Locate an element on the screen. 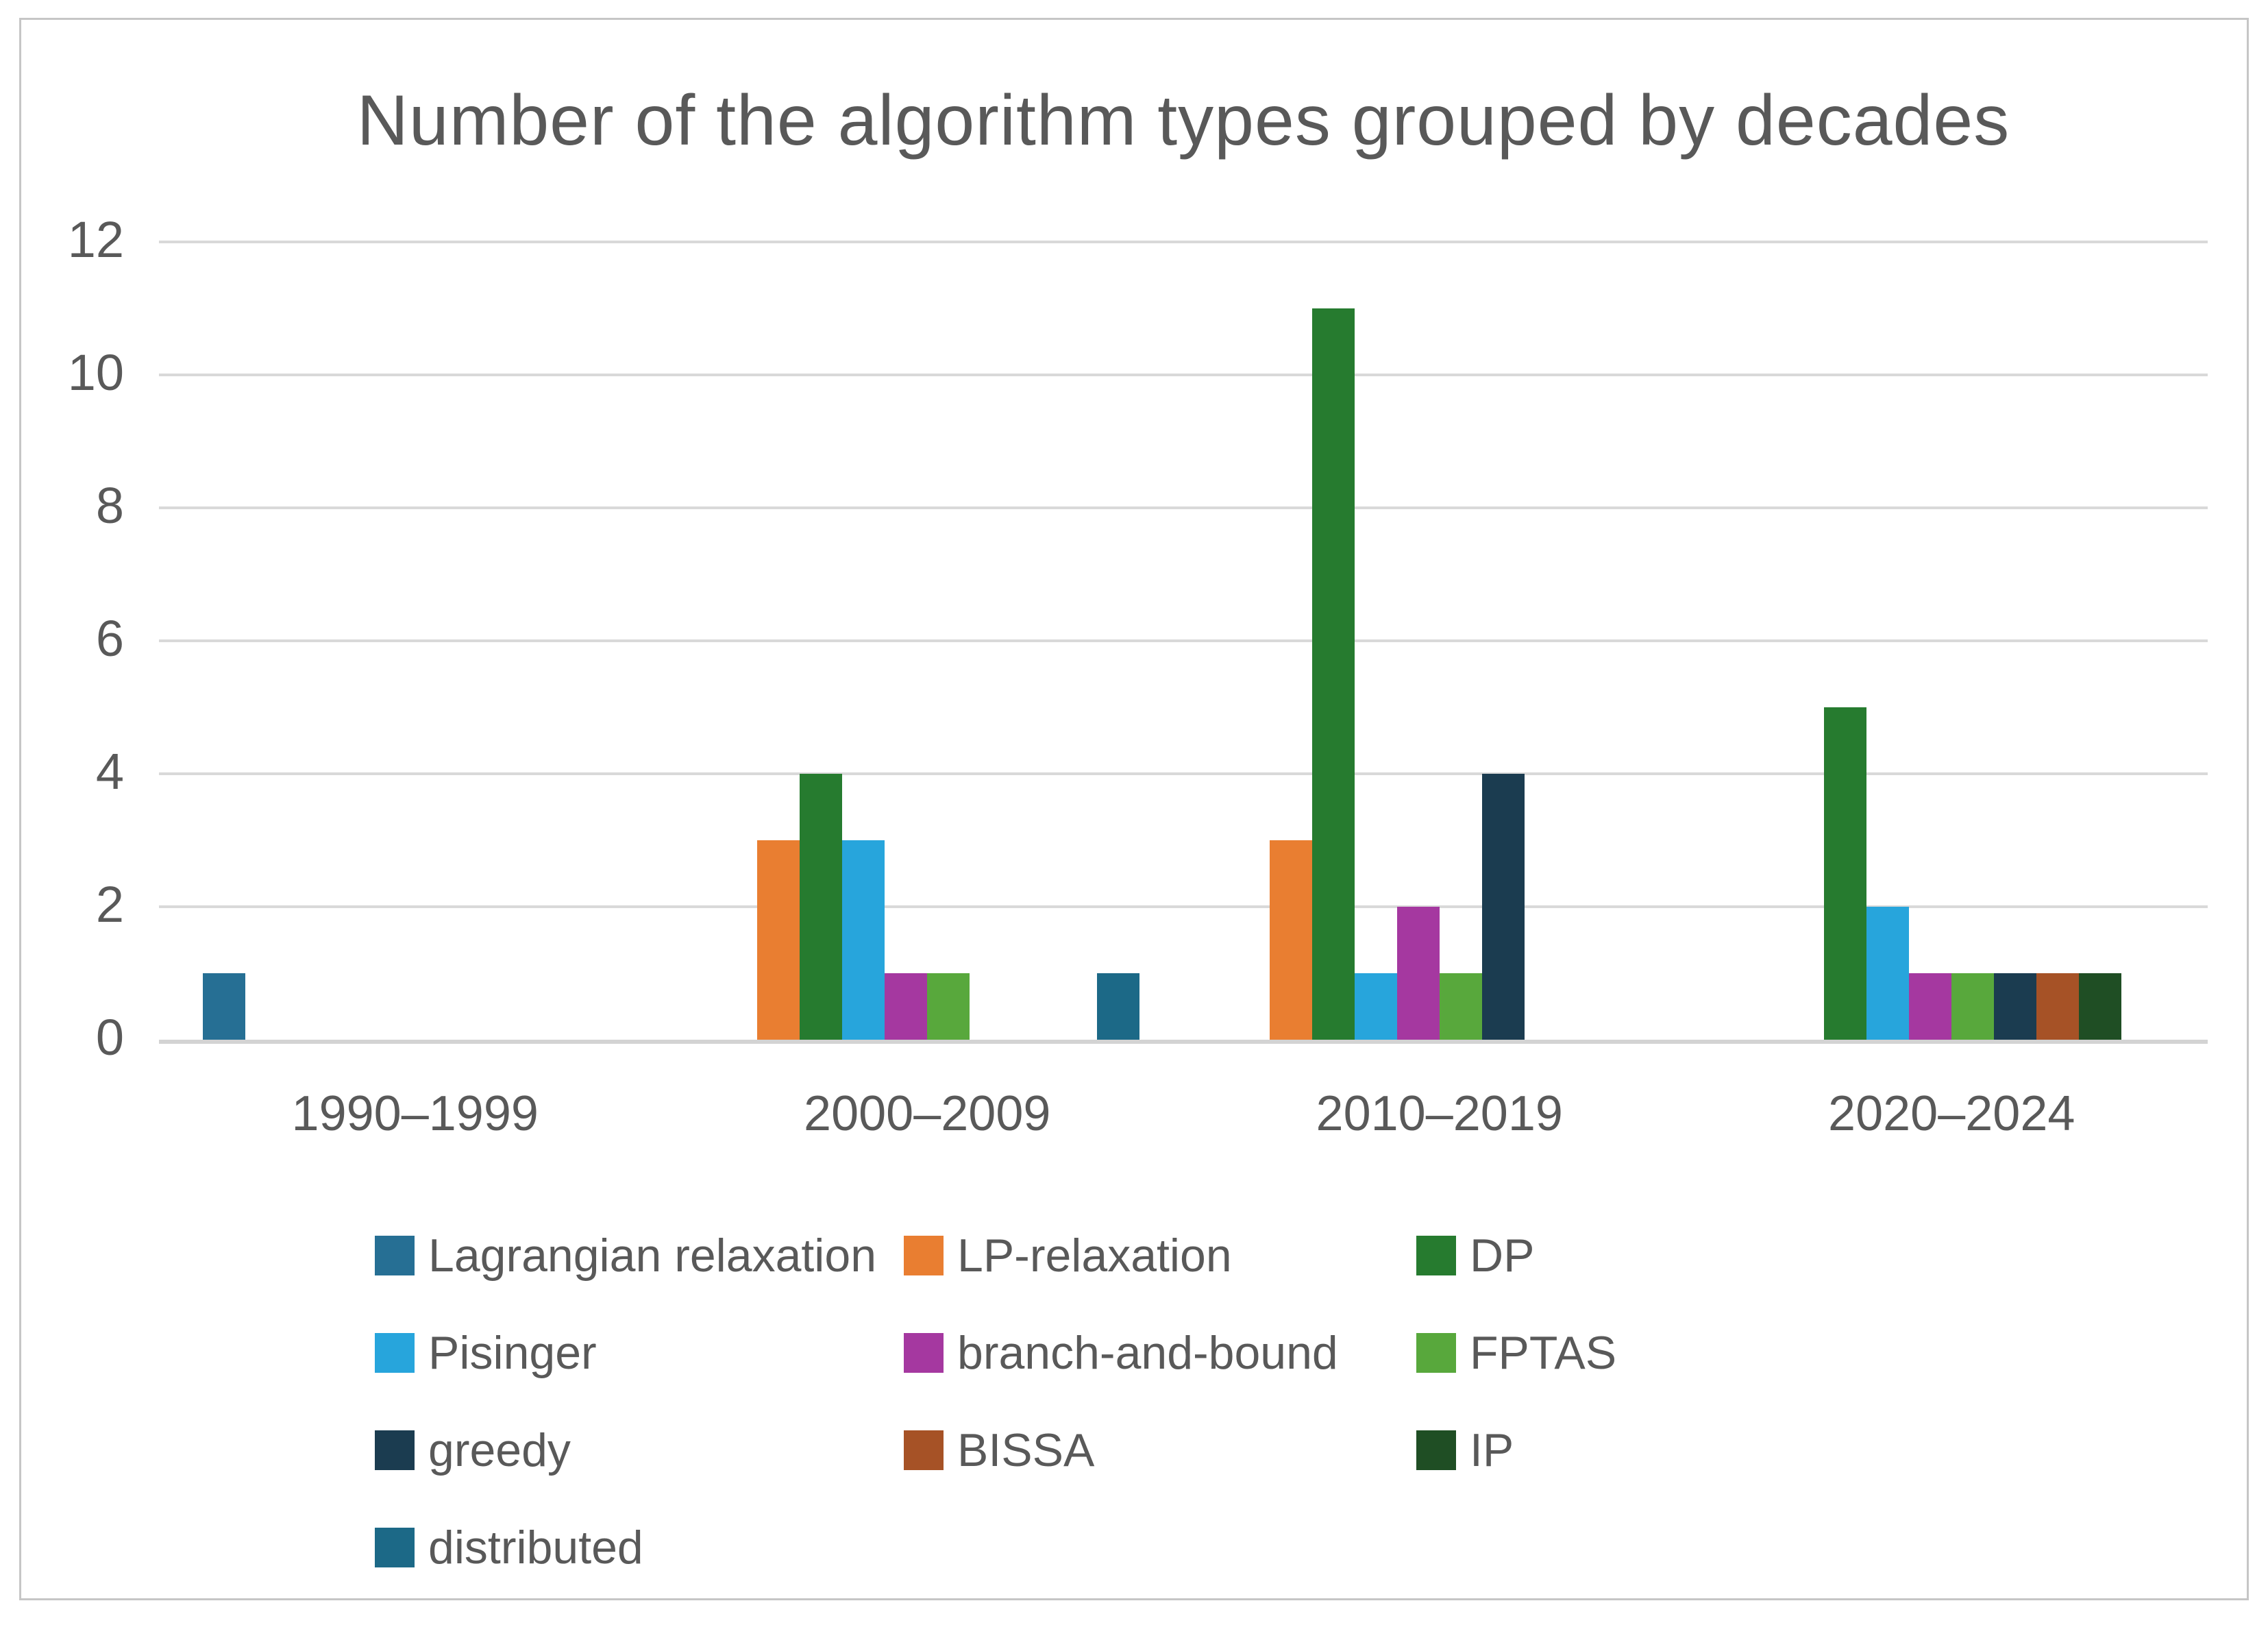  legend-label-branch-and-bound: branch-and-bound is located at coordinates (1147, 1353).